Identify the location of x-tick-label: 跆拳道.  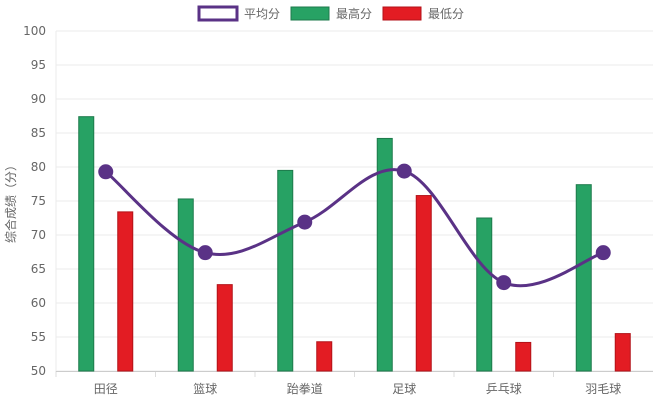
(305, 388).